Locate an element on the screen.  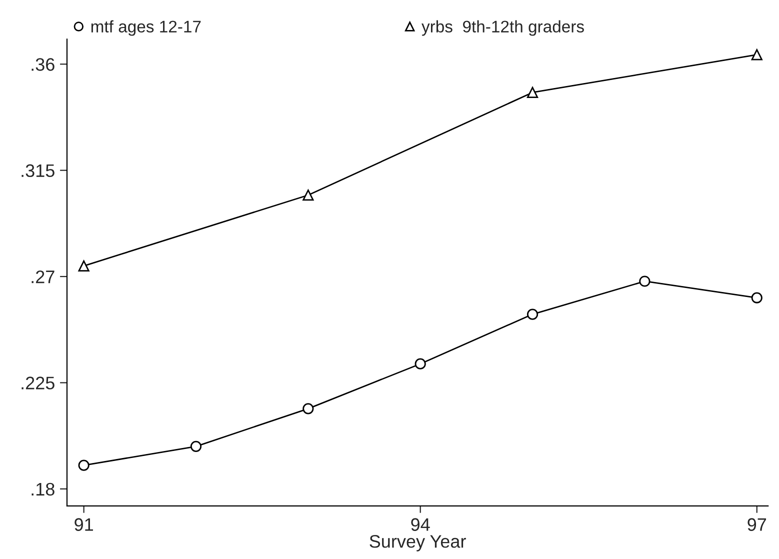
y-tick-label: .18 is located at coordinates (43, 489).